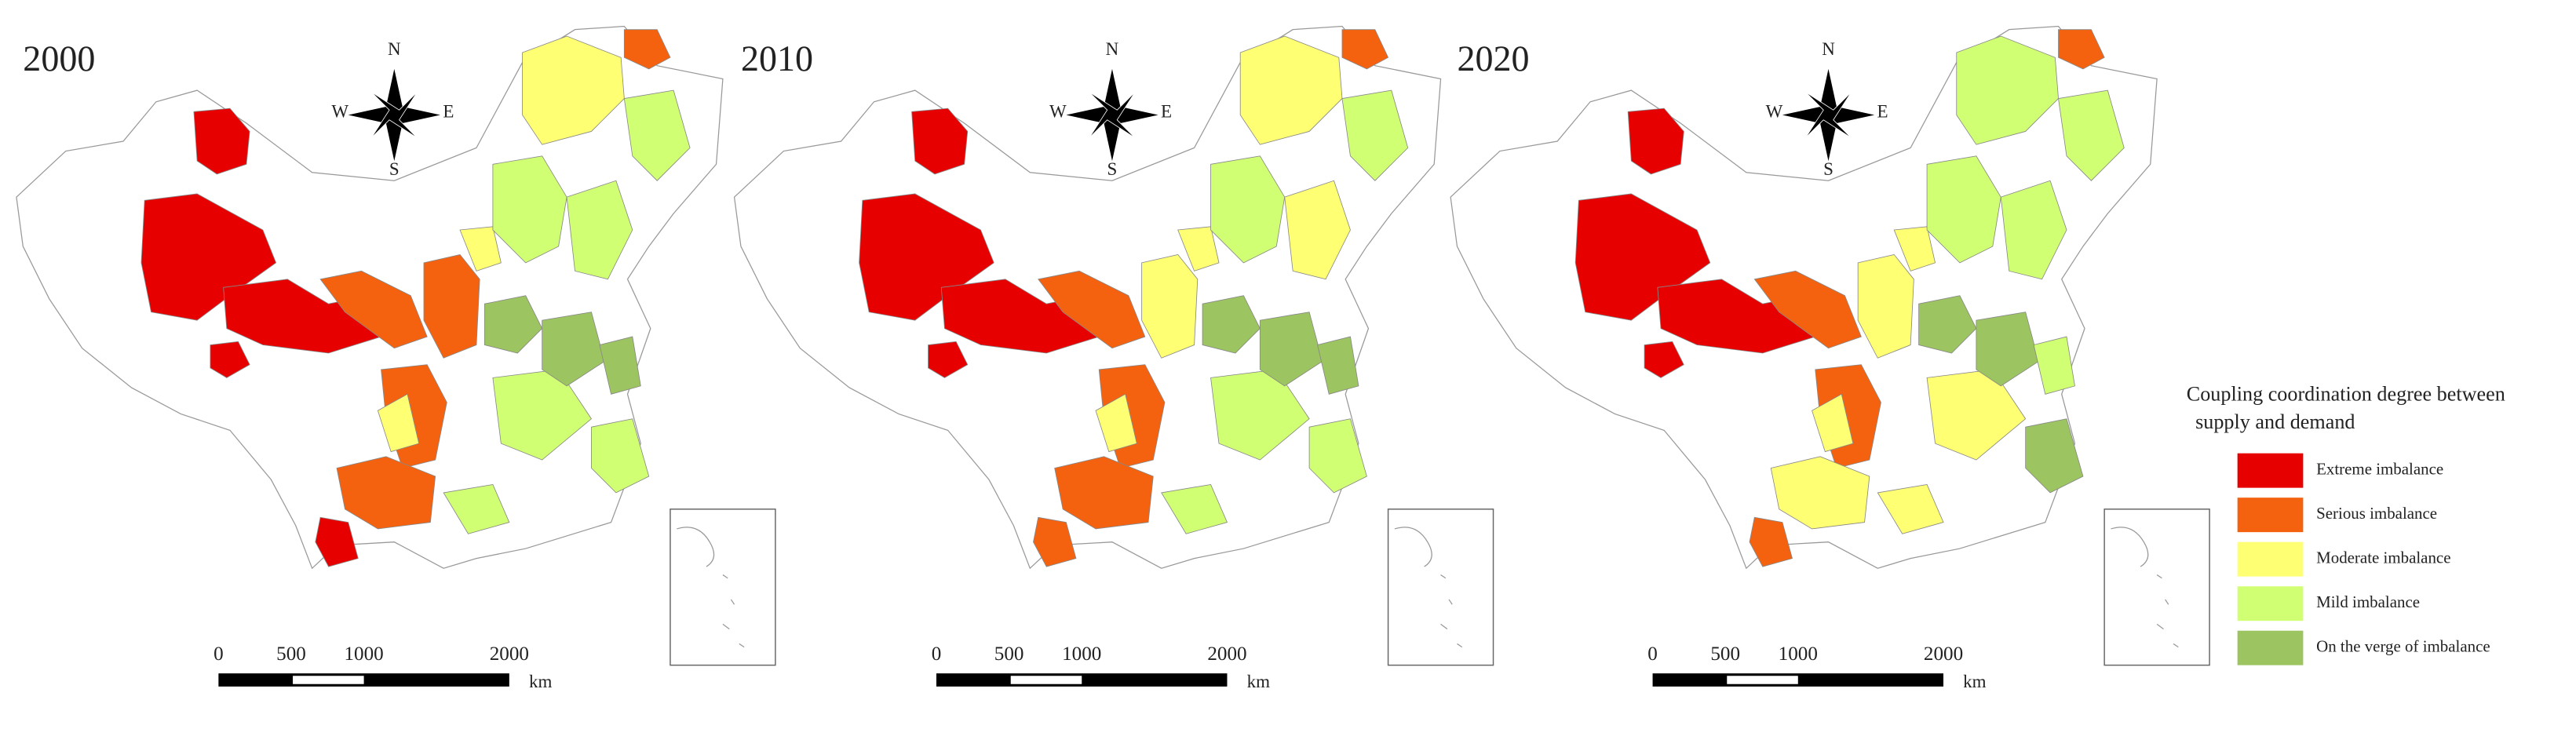 Image resolution: width=2576 pixels, height=729 pixels. I want to click on year-label: 2010, so click(777, 58).